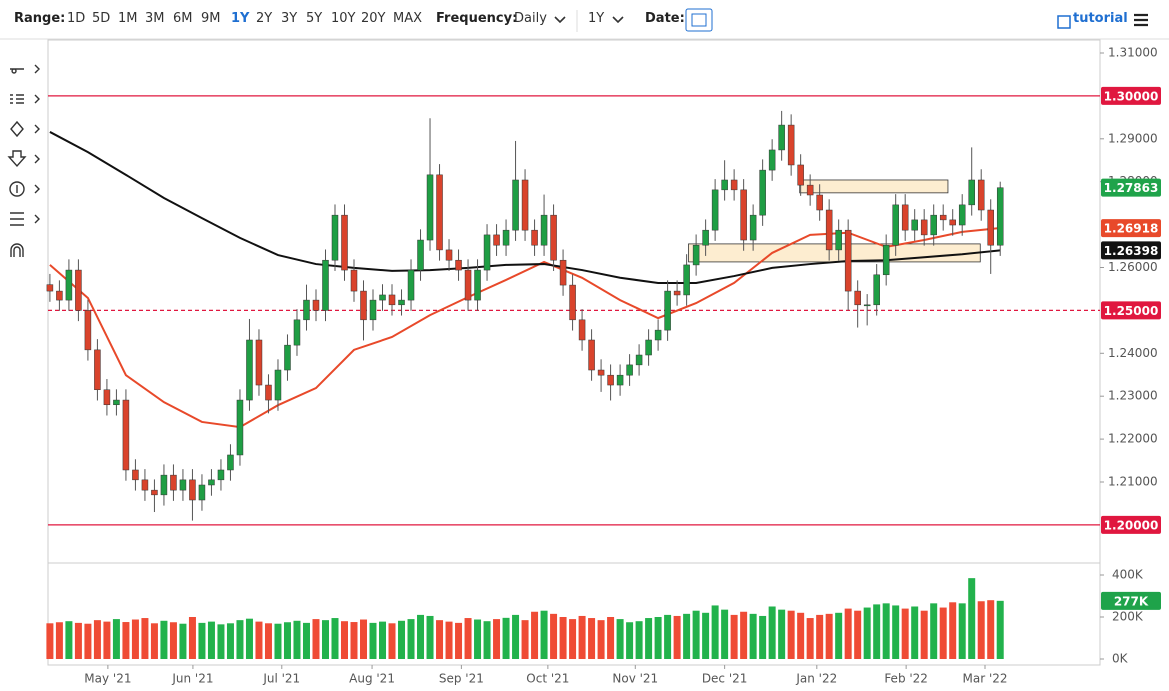  What do you see at coordinates (40, 18) in the screenshot?
I see `range-label: Range:` at bounding box center [40, 18].